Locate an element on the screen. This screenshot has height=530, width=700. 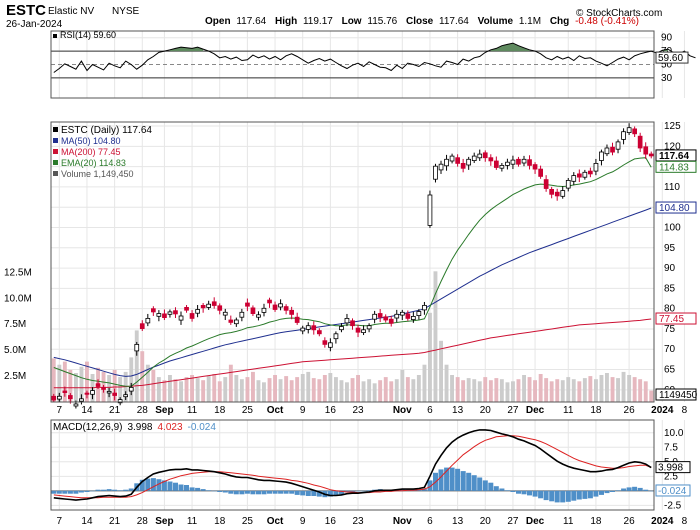
last-value-label: 77.45 is located at coordinates (671, 319).